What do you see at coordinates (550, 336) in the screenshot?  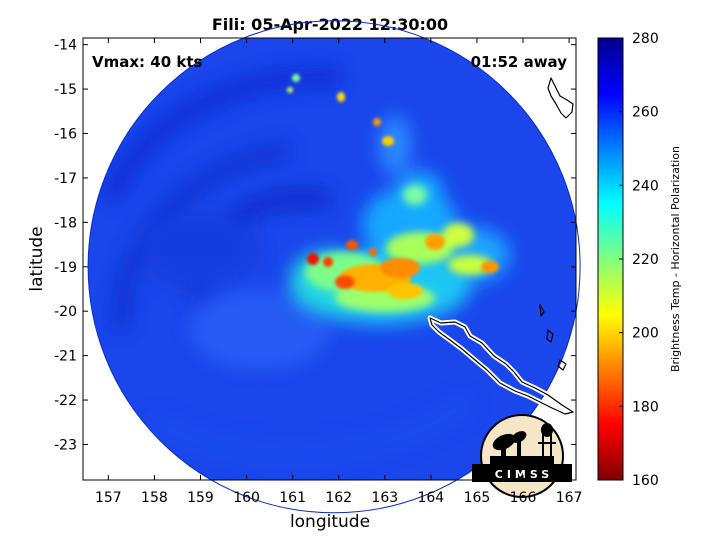 I see `lifou-coast` at bounding box center [550, 336].